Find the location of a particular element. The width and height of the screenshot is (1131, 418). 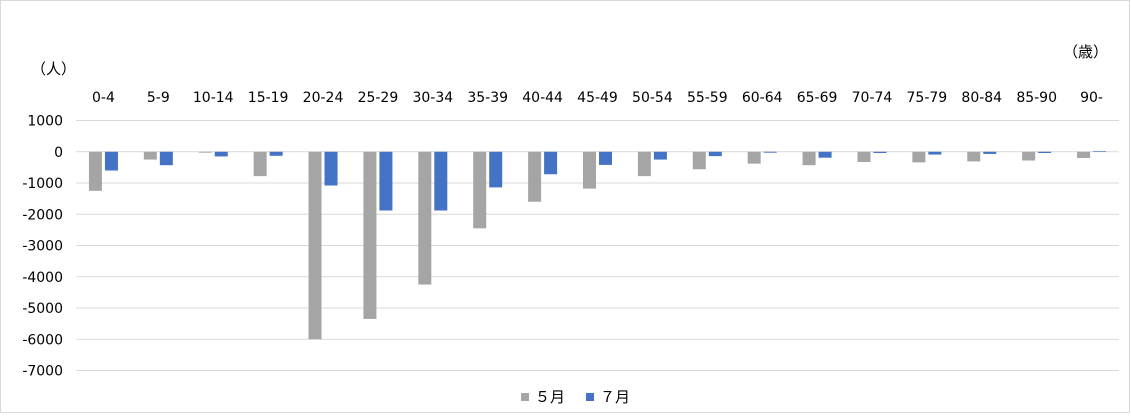

y-tick-label: -2000 is located at coordinates (42, 215).